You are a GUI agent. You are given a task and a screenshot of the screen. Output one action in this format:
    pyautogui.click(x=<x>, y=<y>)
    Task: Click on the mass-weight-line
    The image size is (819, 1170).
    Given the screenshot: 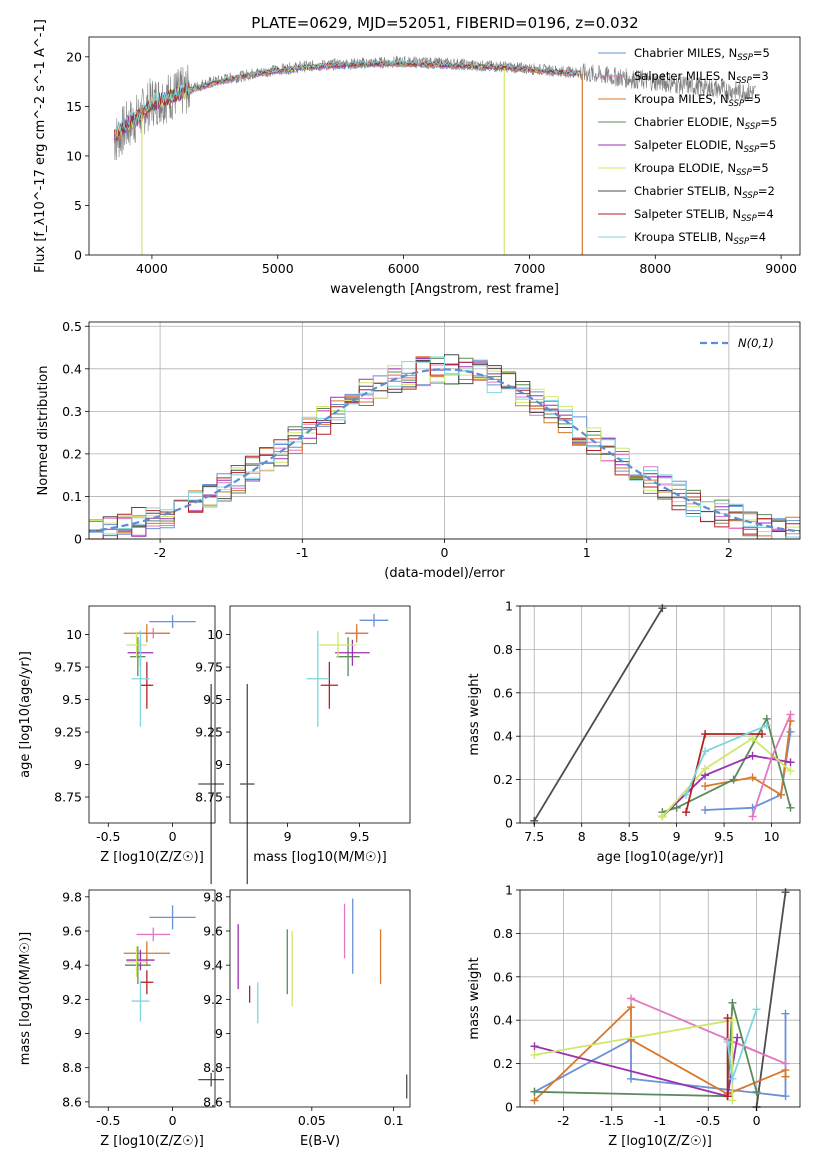 What is the action you would take?
    pyautogui.click(x=771, y=1000)
    